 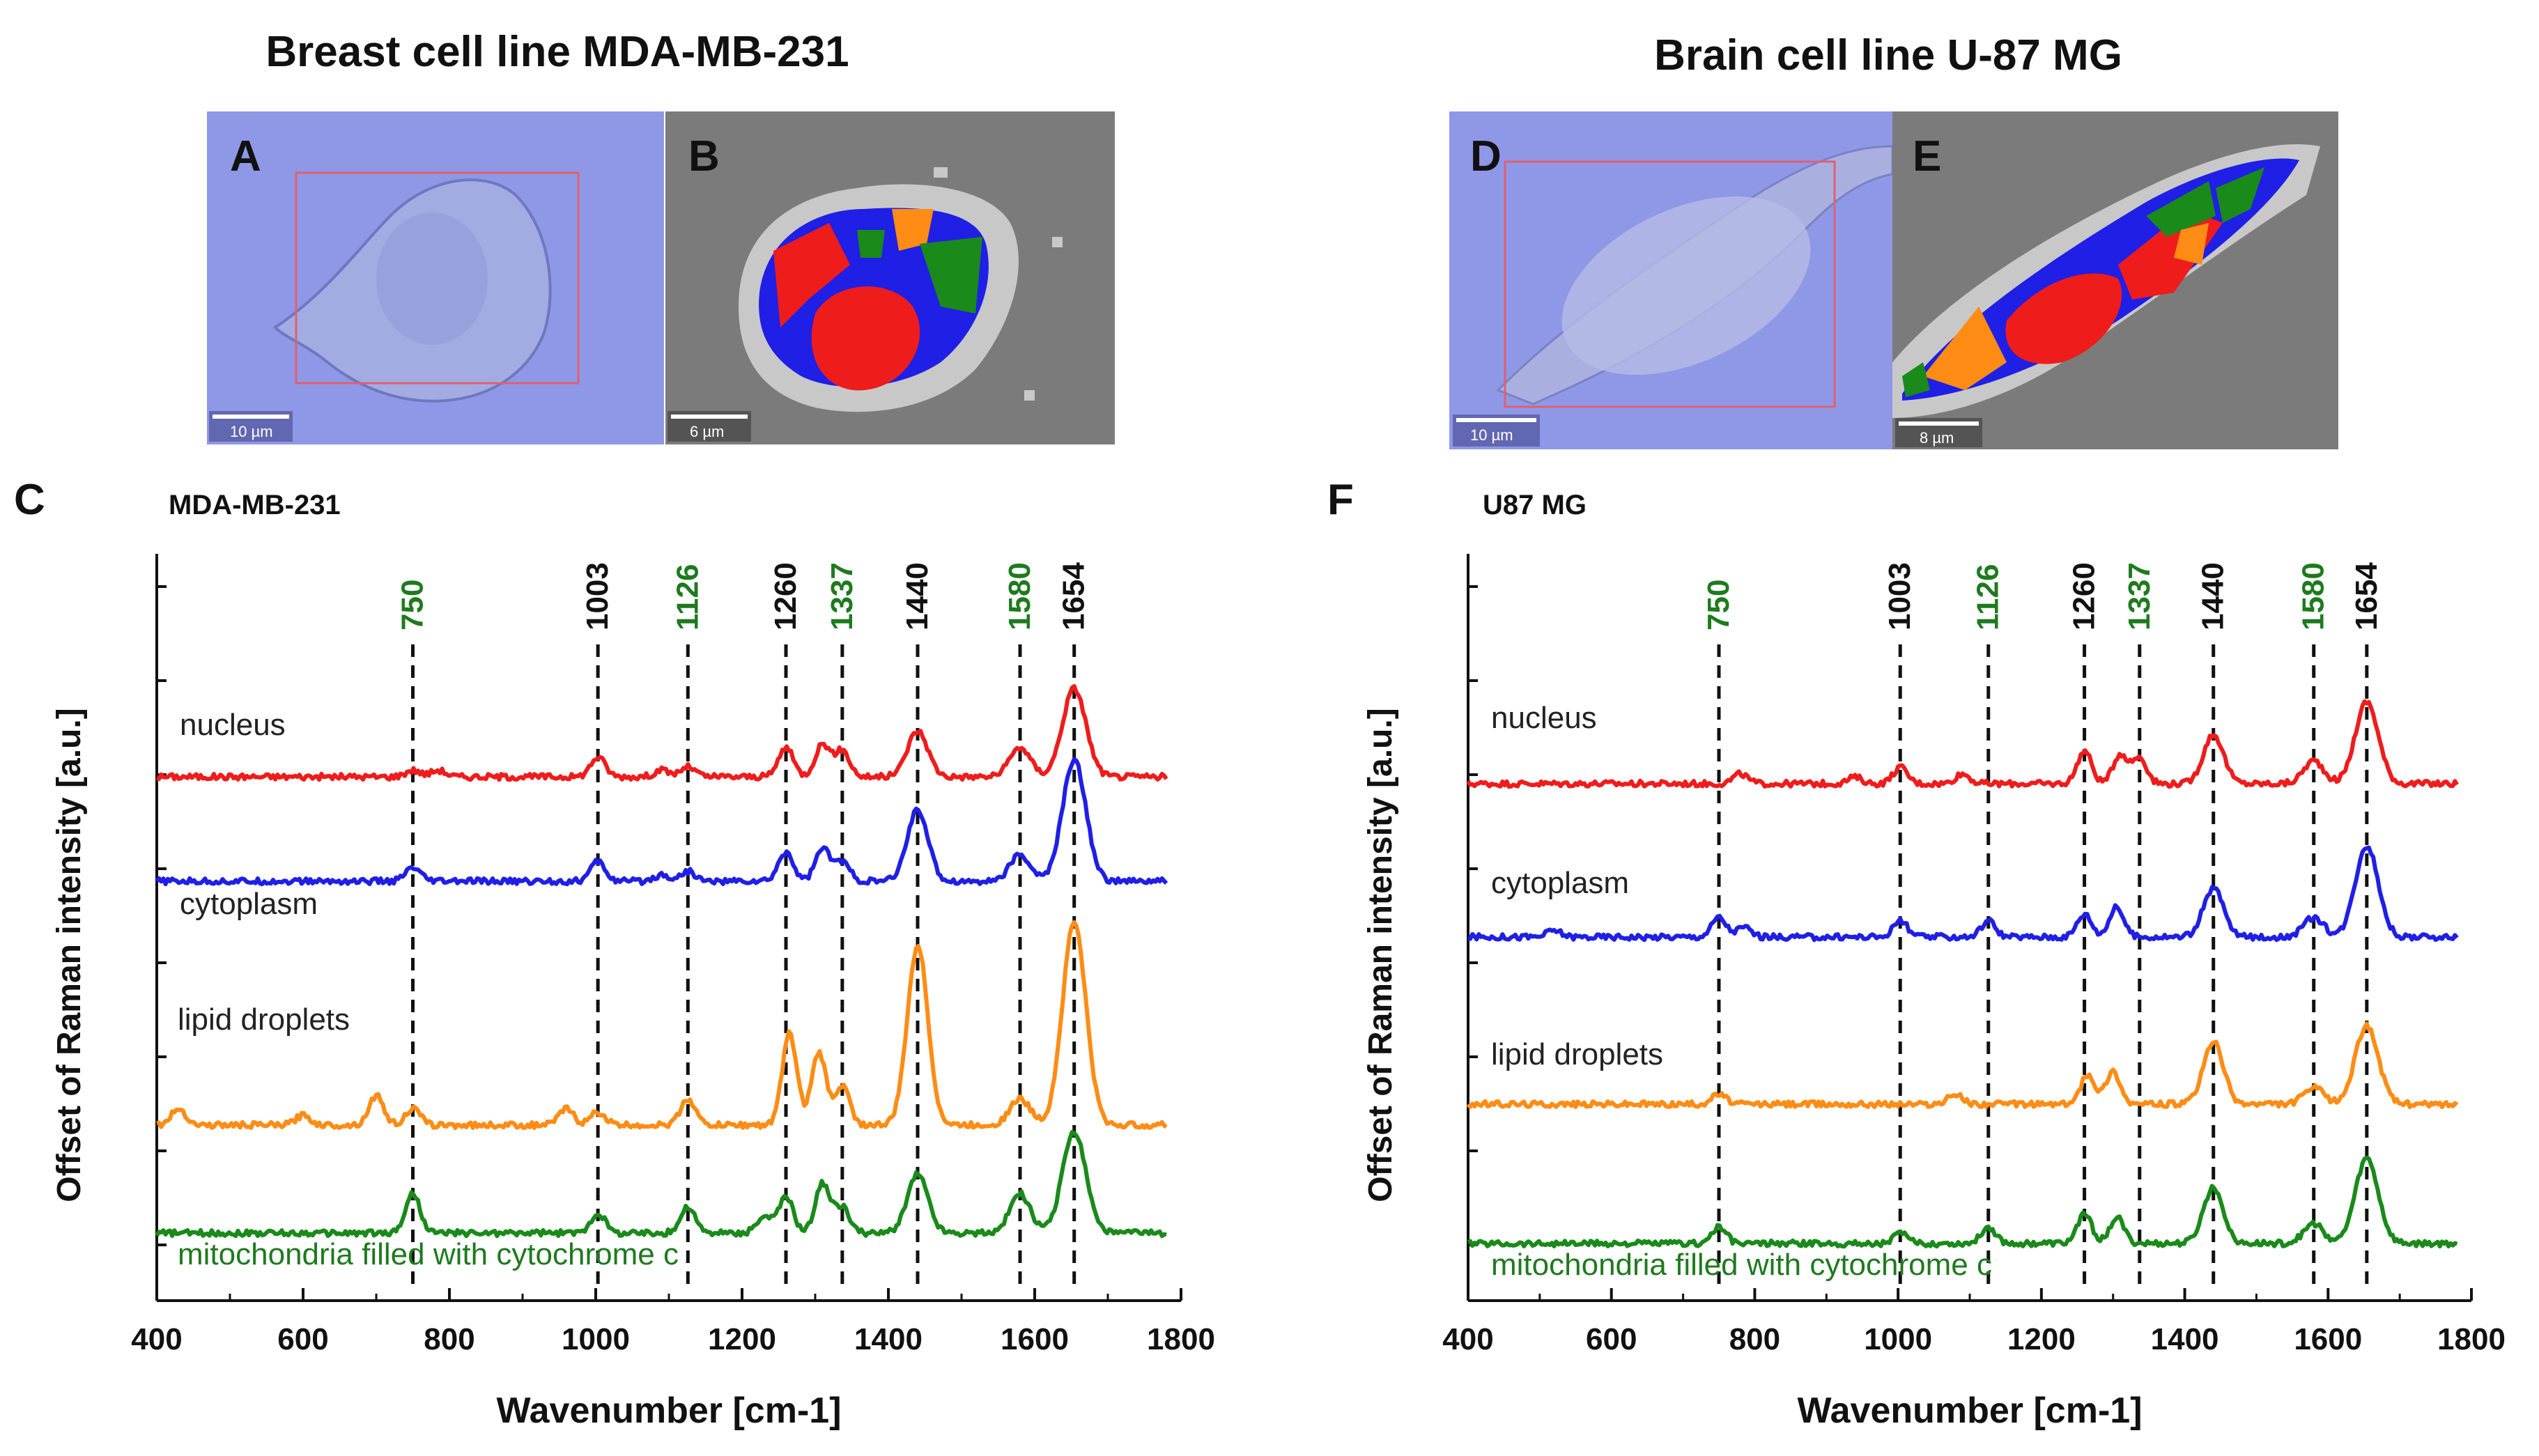 I want to click on label-e: E, so click(x=1927, y=156).